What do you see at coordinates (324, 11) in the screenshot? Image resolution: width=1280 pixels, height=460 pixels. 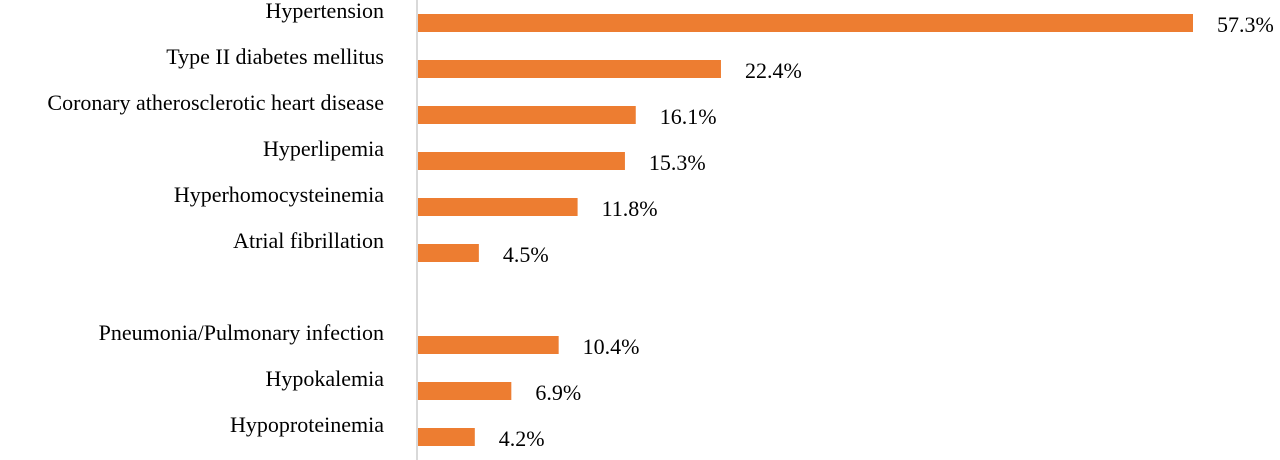 I see `category-label: Hypertension` at bounding box center [324, 11].